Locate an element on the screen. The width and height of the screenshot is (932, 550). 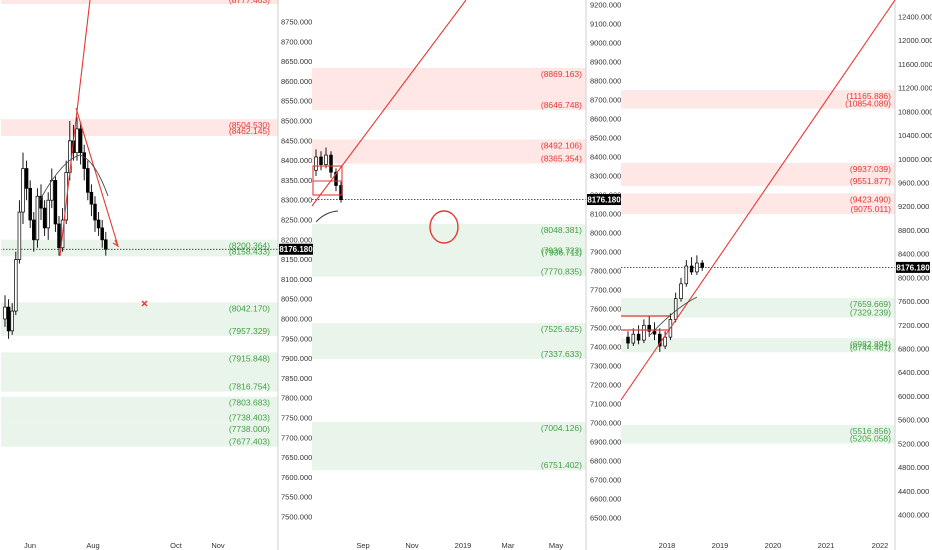
panel1-x-tick: Oct is located at coordinates (176, 545).